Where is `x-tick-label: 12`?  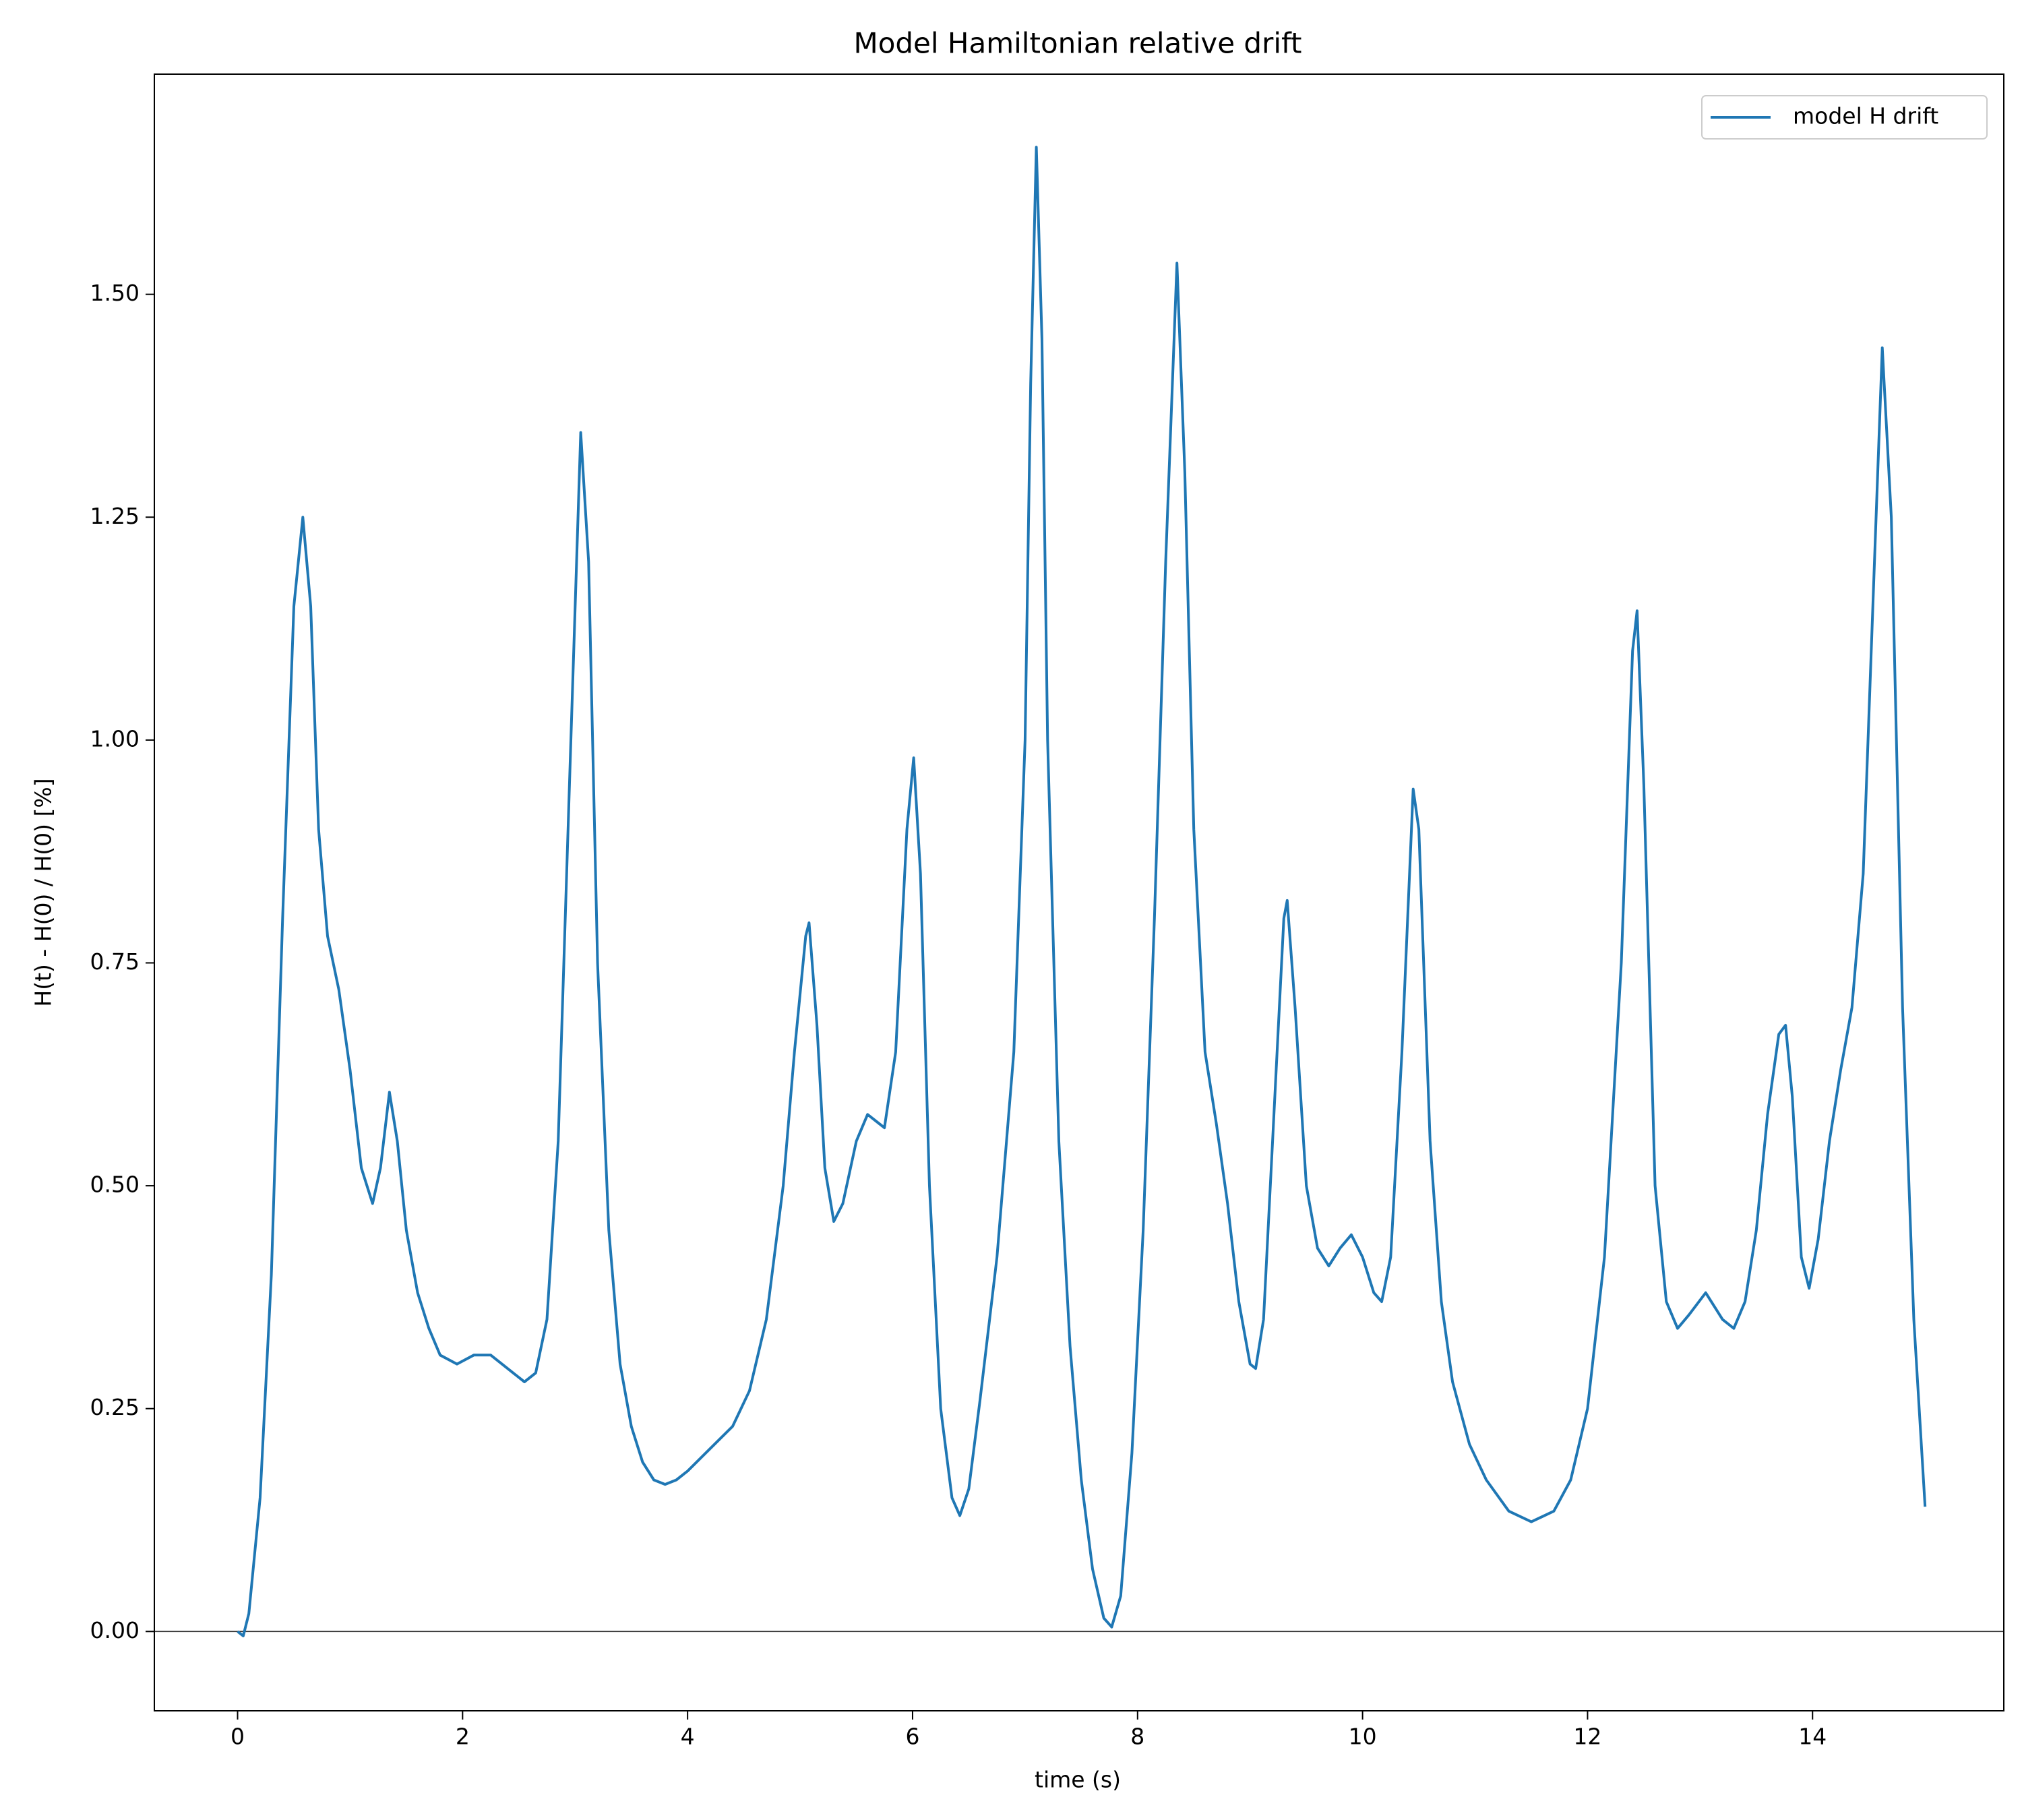 x-tick-label: 12 is located at coordinates (1587, 1737).